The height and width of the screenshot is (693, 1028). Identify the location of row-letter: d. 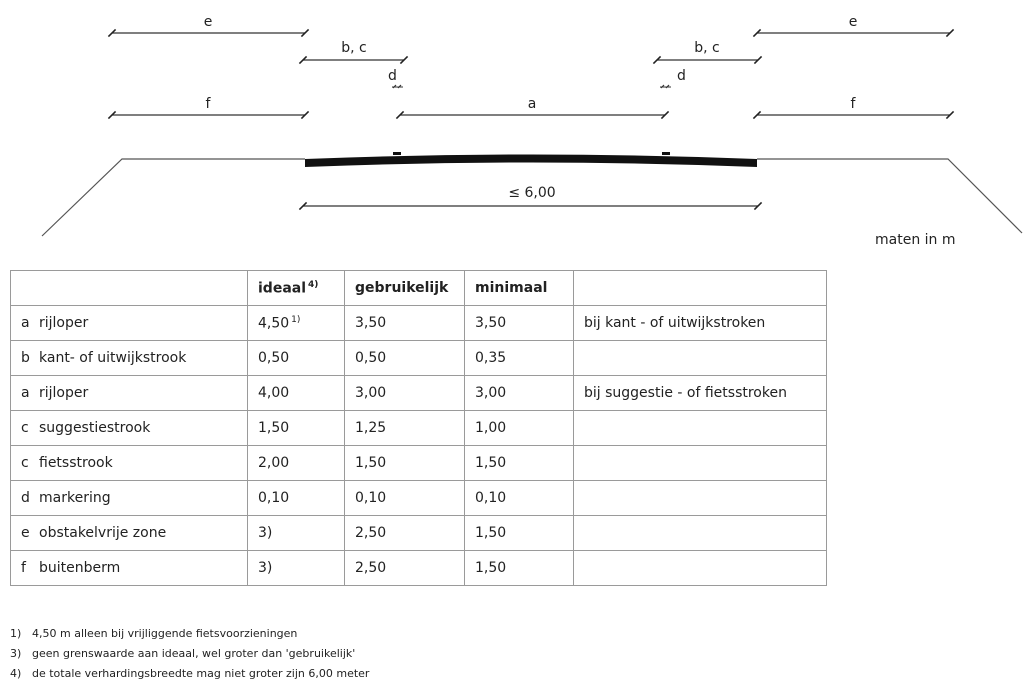
(25, 498).